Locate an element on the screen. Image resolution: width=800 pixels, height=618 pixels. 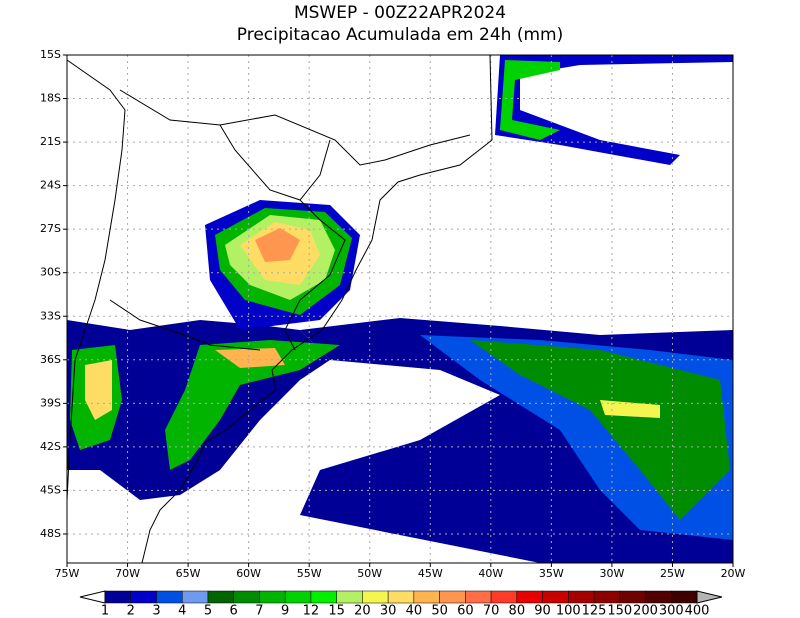
colorbar-under is located at coordinates (92, 597).